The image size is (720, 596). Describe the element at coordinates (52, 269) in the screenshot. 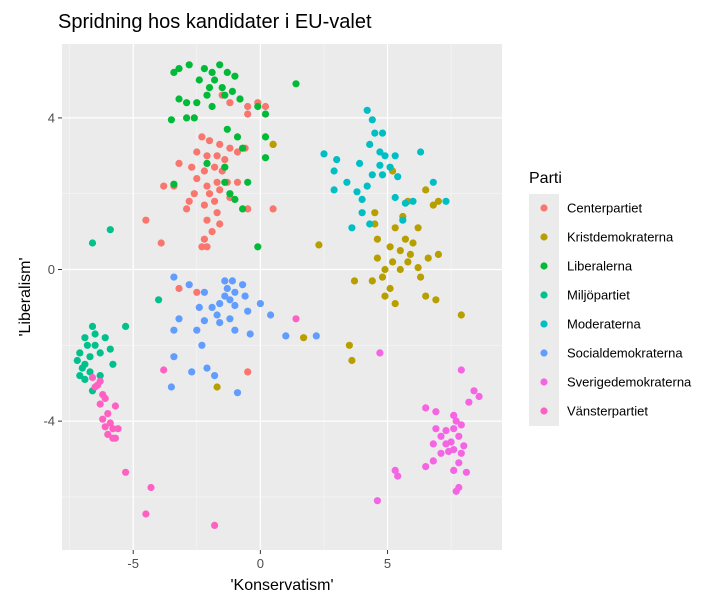

I see `y-axis-ticks: -4 0 4` at that location.